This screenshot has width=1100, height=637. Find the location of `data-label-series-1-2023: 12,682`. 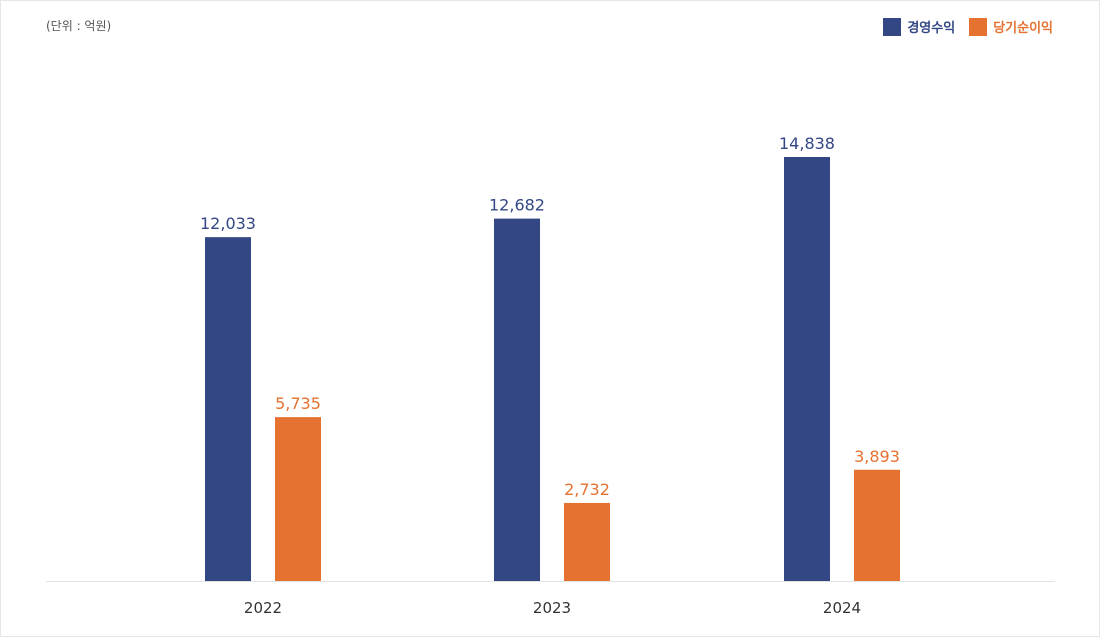

data-label-series-1-2023: 12,682 is located at coordinates (517, 205).